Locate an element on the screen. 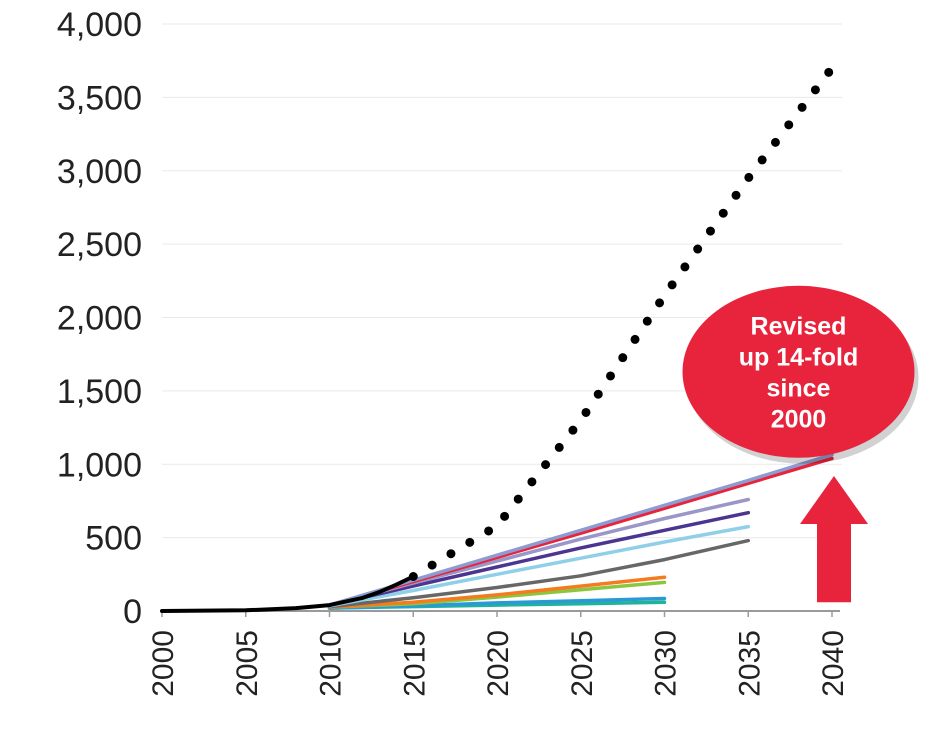 Image resolution: width=930 pixels, height=734 pixels. y-tick-label: 3,500 is located at coordinates (99, 98).